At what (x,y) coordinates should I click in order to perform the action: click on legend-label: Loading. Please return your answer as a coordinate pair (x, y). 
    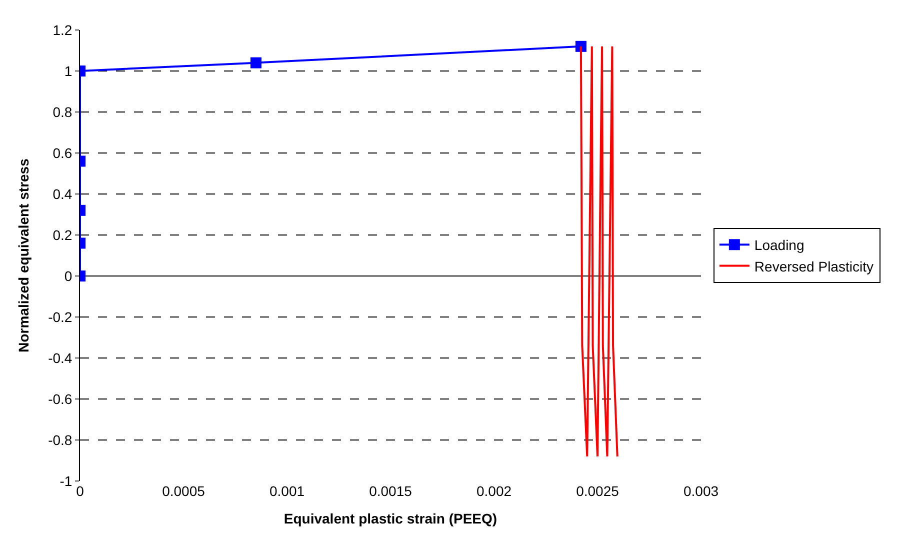
    Looking at the image, I should click on (779, 245).